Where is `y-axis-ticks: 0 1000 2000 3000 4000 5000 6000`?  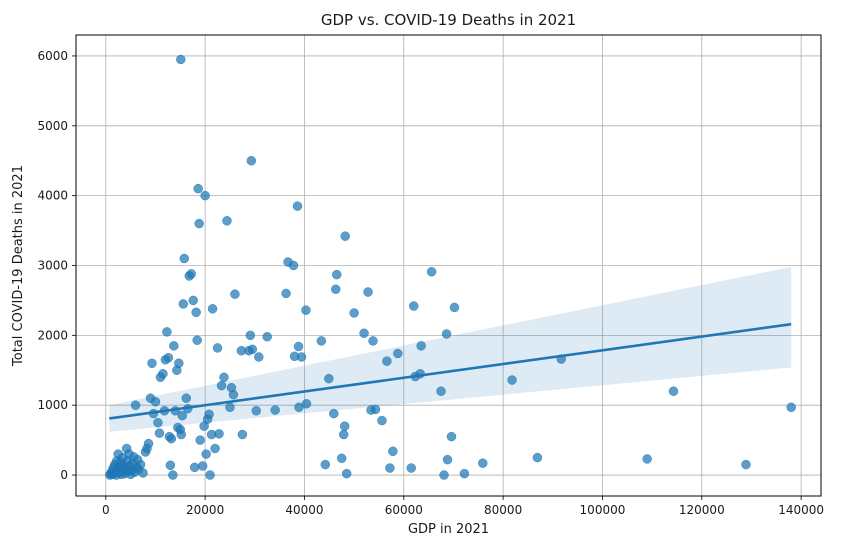
y-axis-ticks: 0 1000 2000 3000 4000 5000 6000 is located at coordinates (56, 265).